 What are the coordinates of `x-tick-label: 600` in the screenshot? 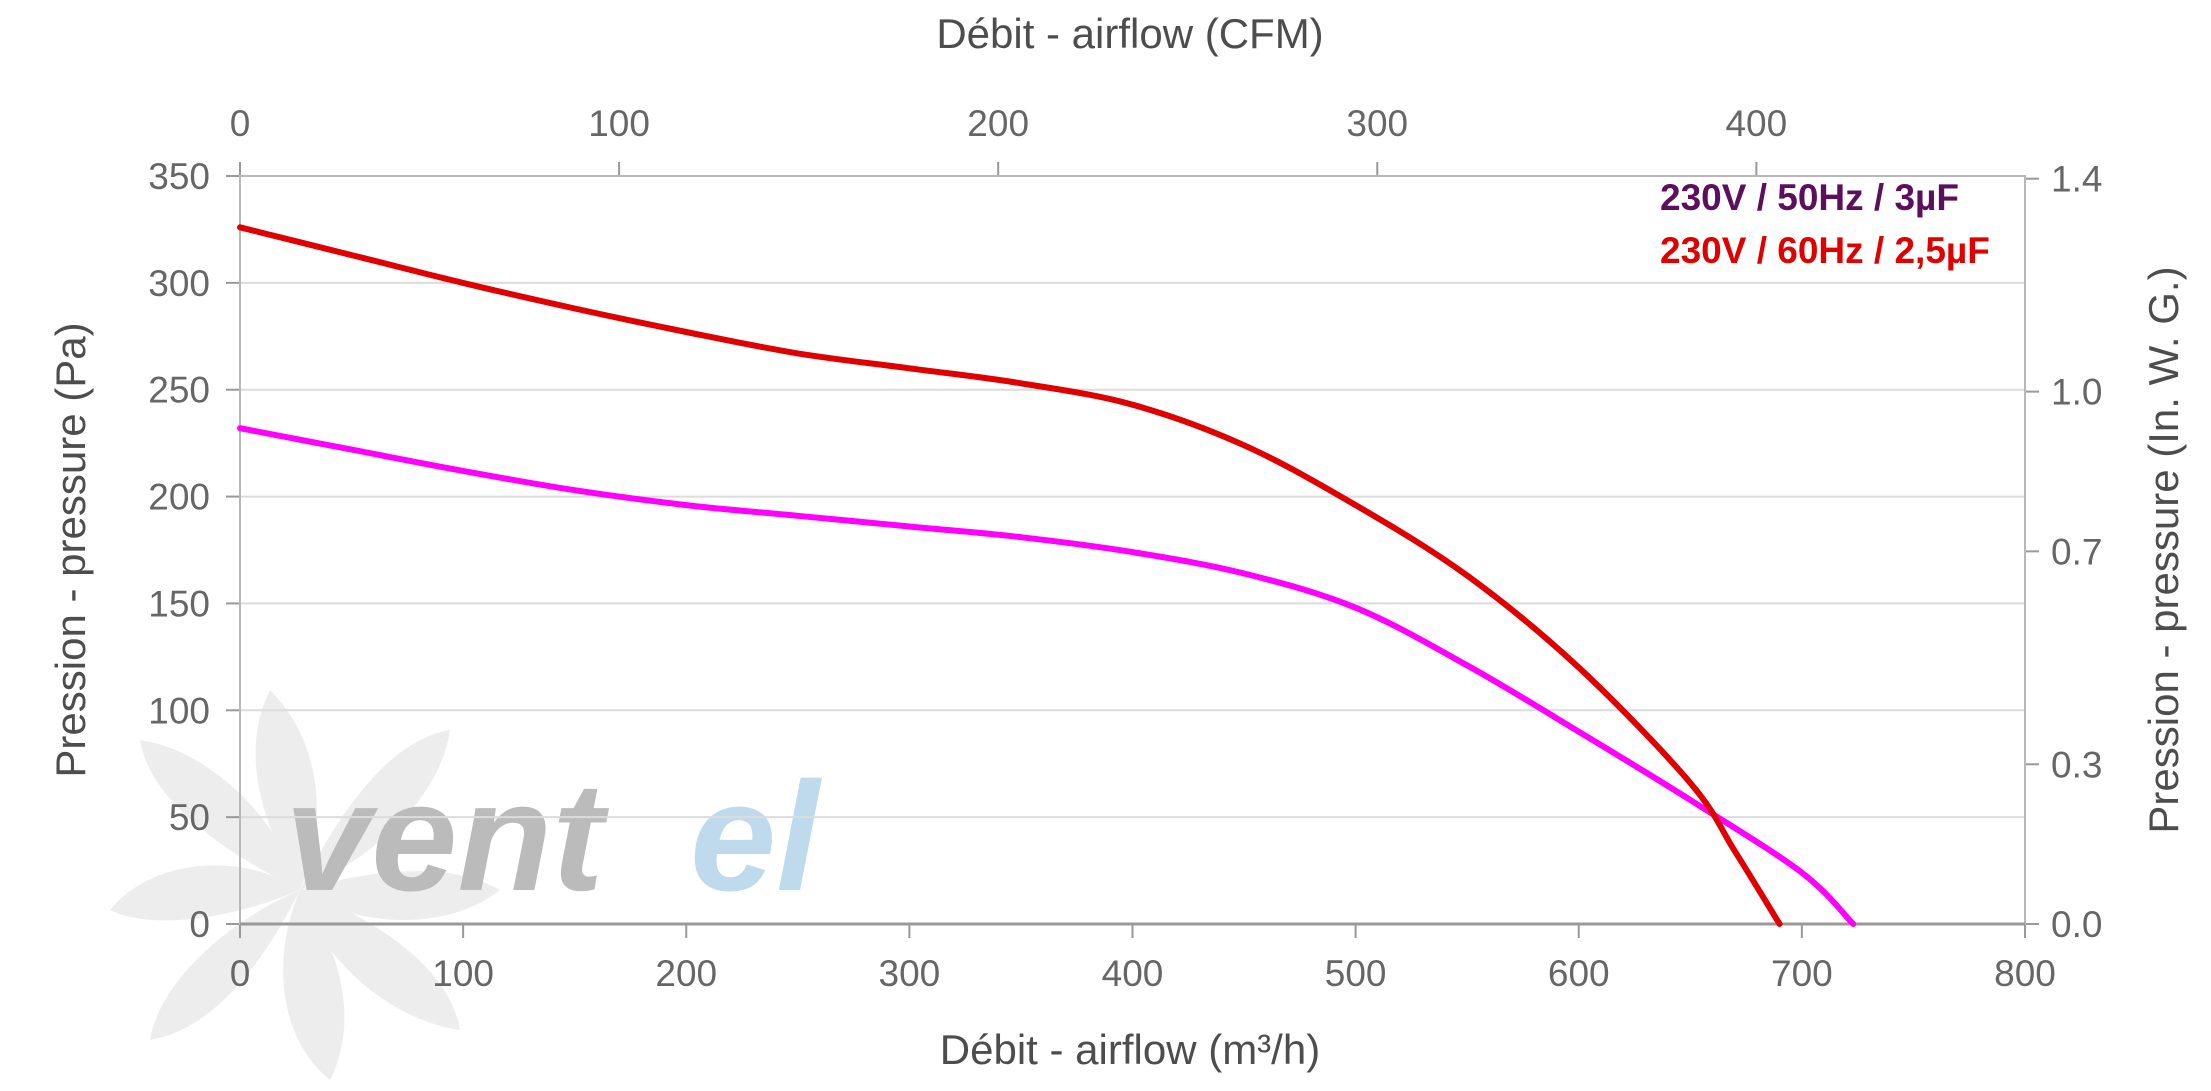 It's located at (1579, 973).